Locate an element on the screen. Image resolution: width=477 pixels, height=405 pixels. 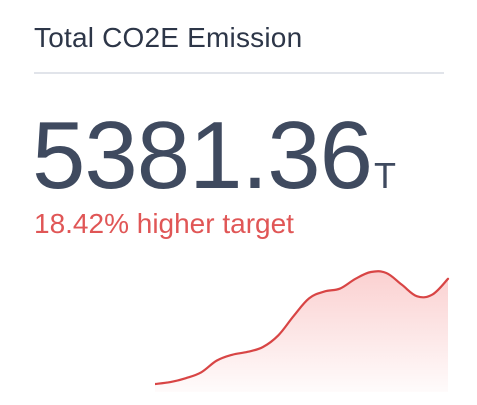
metric-unit: T is located at coordinates (385, 175).